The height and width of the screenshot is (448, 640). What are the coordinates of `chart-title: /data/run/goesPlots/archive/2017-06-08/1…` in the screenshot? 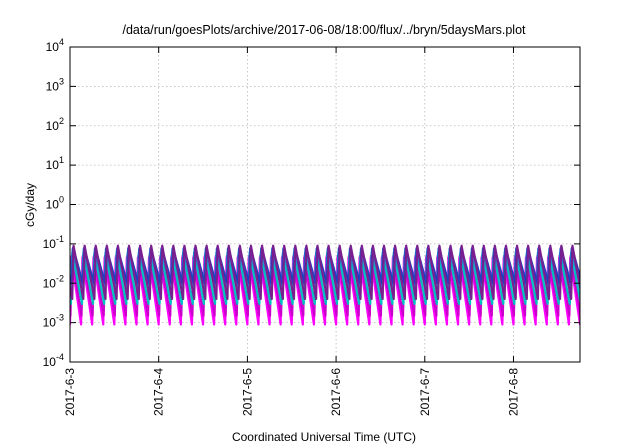 It's located at (324, 30).